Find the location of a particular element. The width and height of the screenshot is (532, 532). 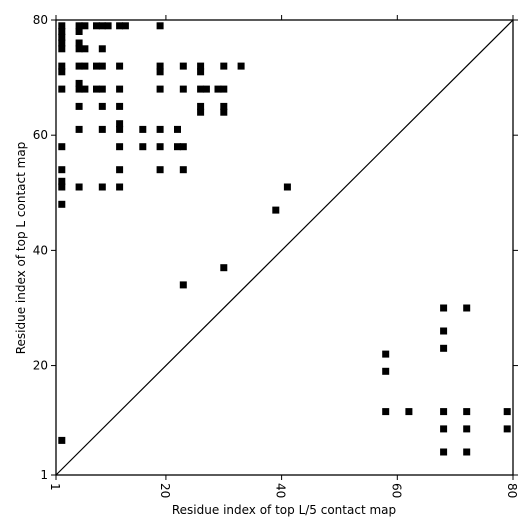

y-axis-label: Residue index of top L contact map is located at coordinates (21, 248).